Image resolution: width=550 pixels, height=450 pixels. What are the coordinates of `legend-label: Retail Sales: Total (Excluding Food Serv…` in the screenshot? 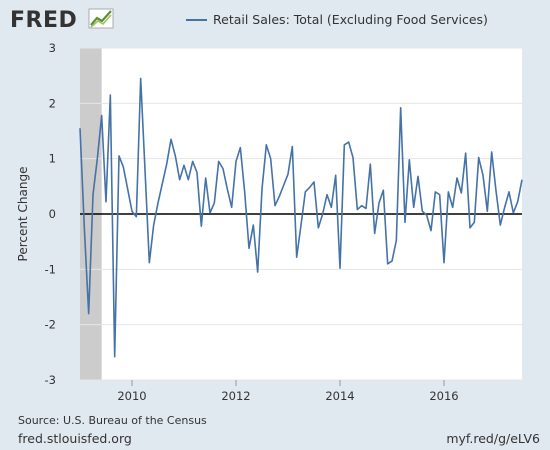 It's located at (350, 19).